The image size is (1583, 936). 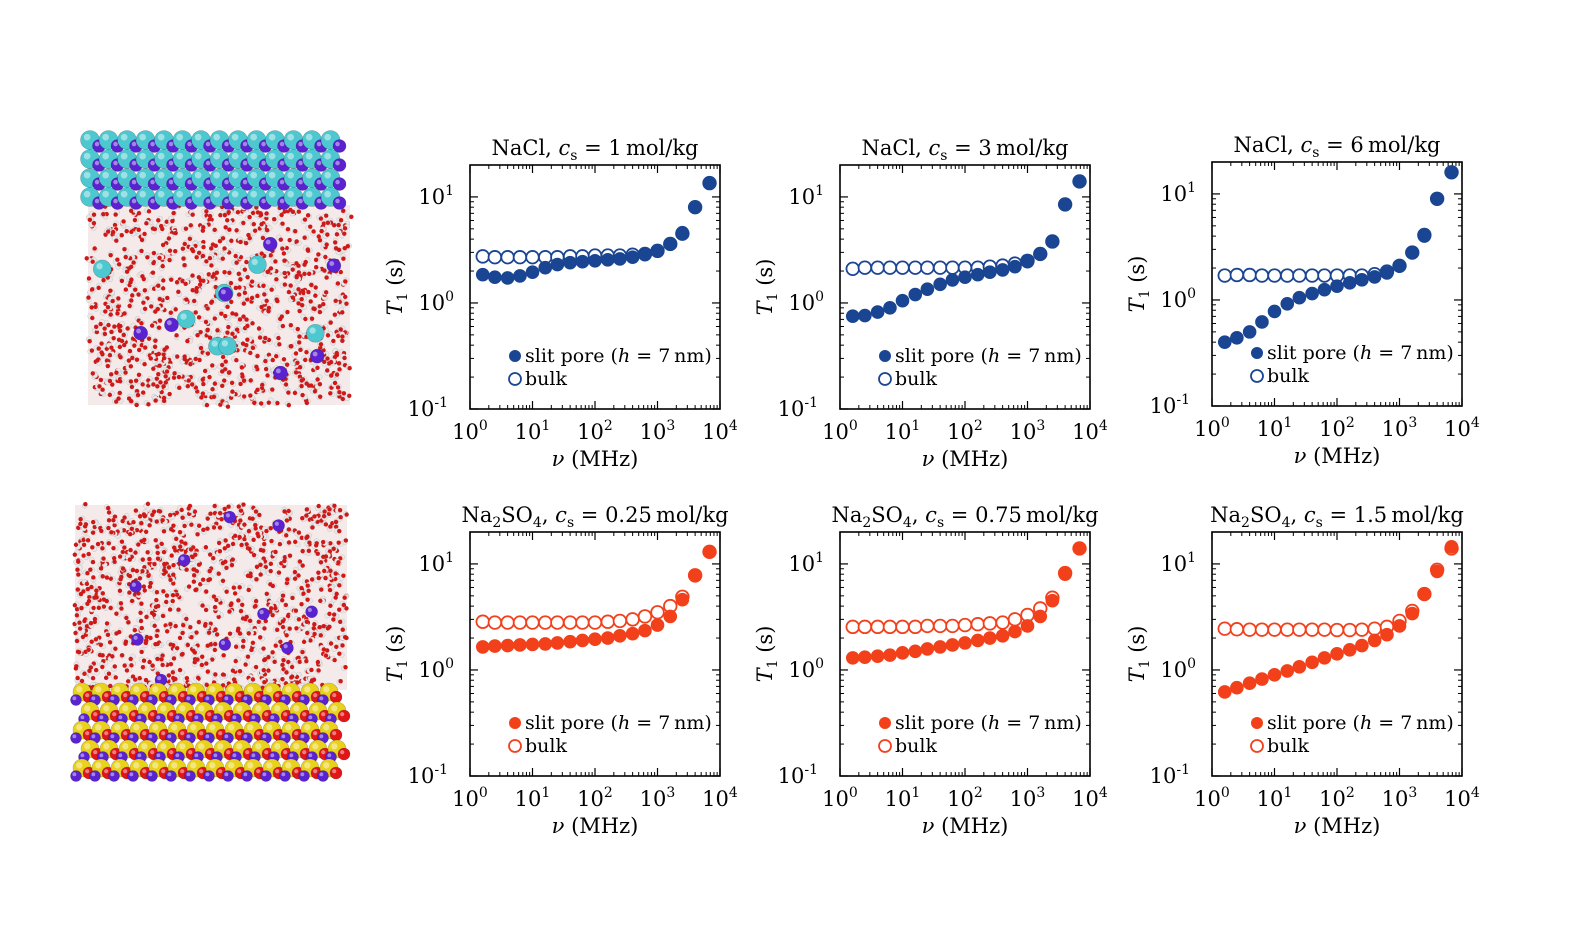 What do you see at coordinates (594, 150) in the screenshot?
I see `chart-title: NaCl, cs = 1 mol/kg` at bounding box center [594, 150].